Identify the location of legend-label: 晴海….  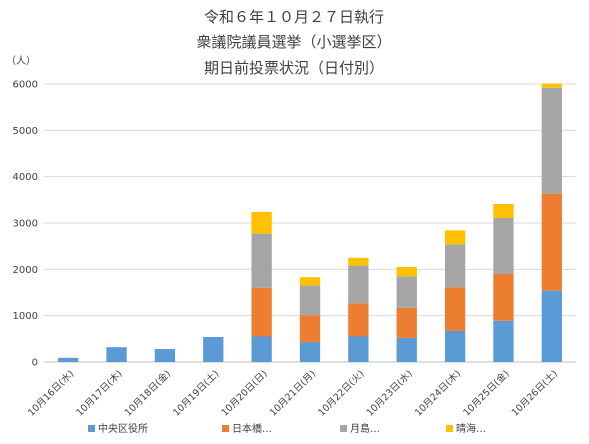
(471, 428).